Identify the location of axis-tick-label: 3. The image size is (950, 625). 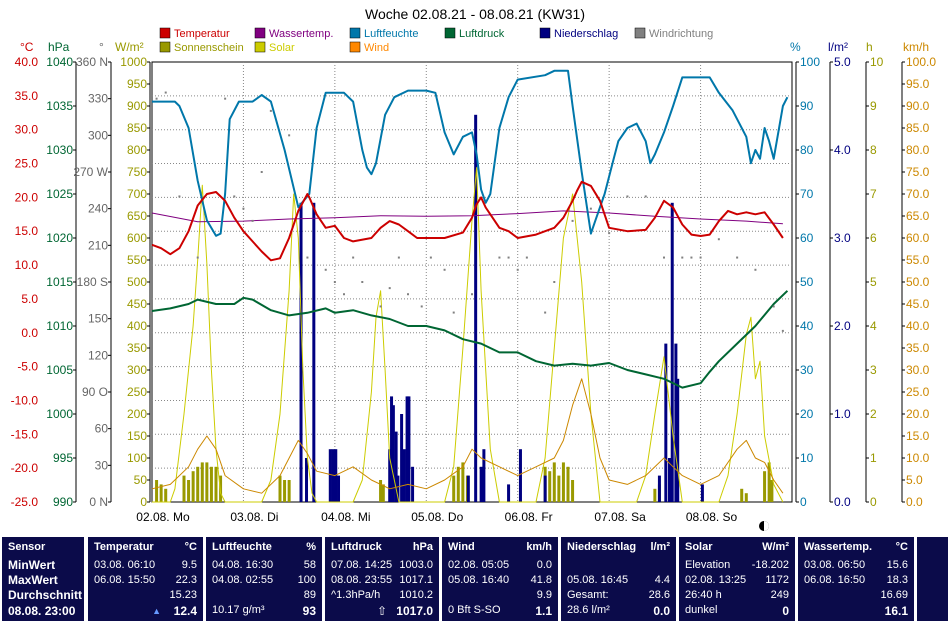
(873, 370).